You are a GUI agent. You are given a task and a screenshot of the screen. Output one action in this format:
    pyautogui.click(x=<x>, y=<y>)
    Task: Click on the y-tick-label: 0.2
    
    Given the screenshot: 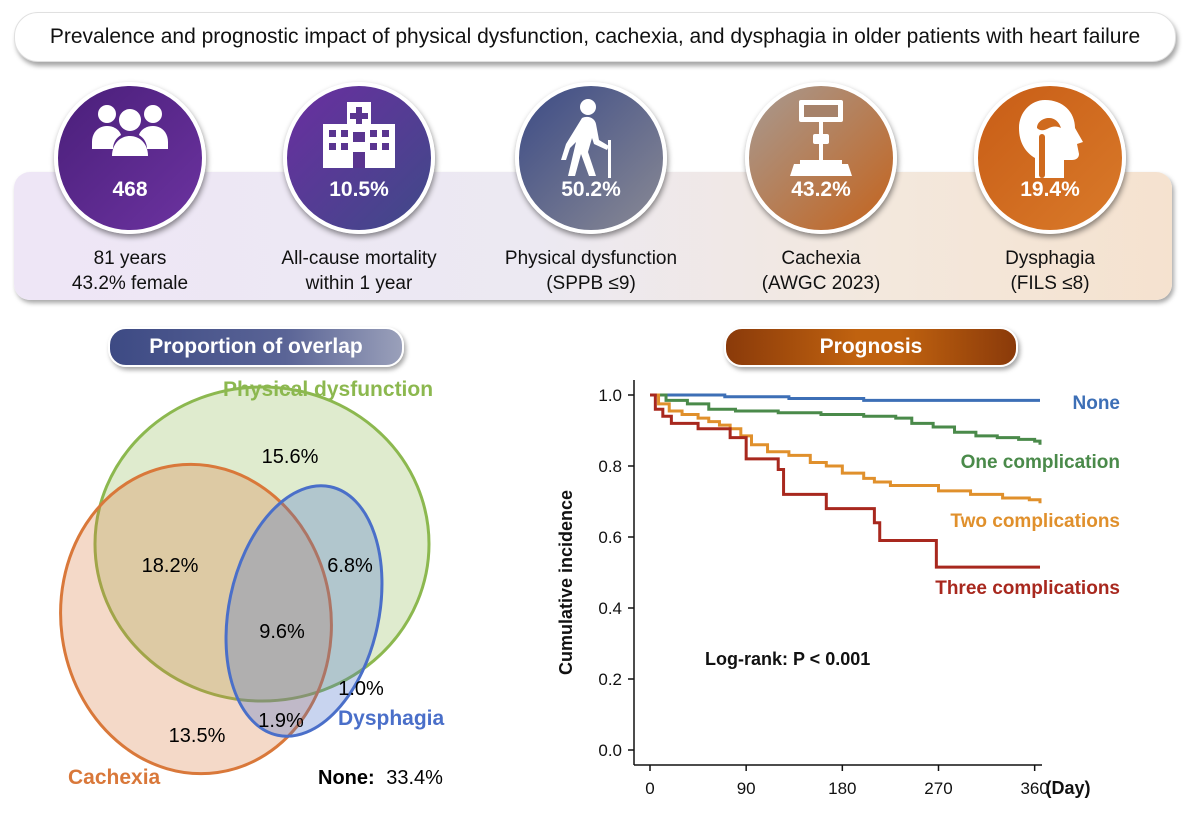 What is the action you would take?
    pyautogui.click(x=610, y=679)
    